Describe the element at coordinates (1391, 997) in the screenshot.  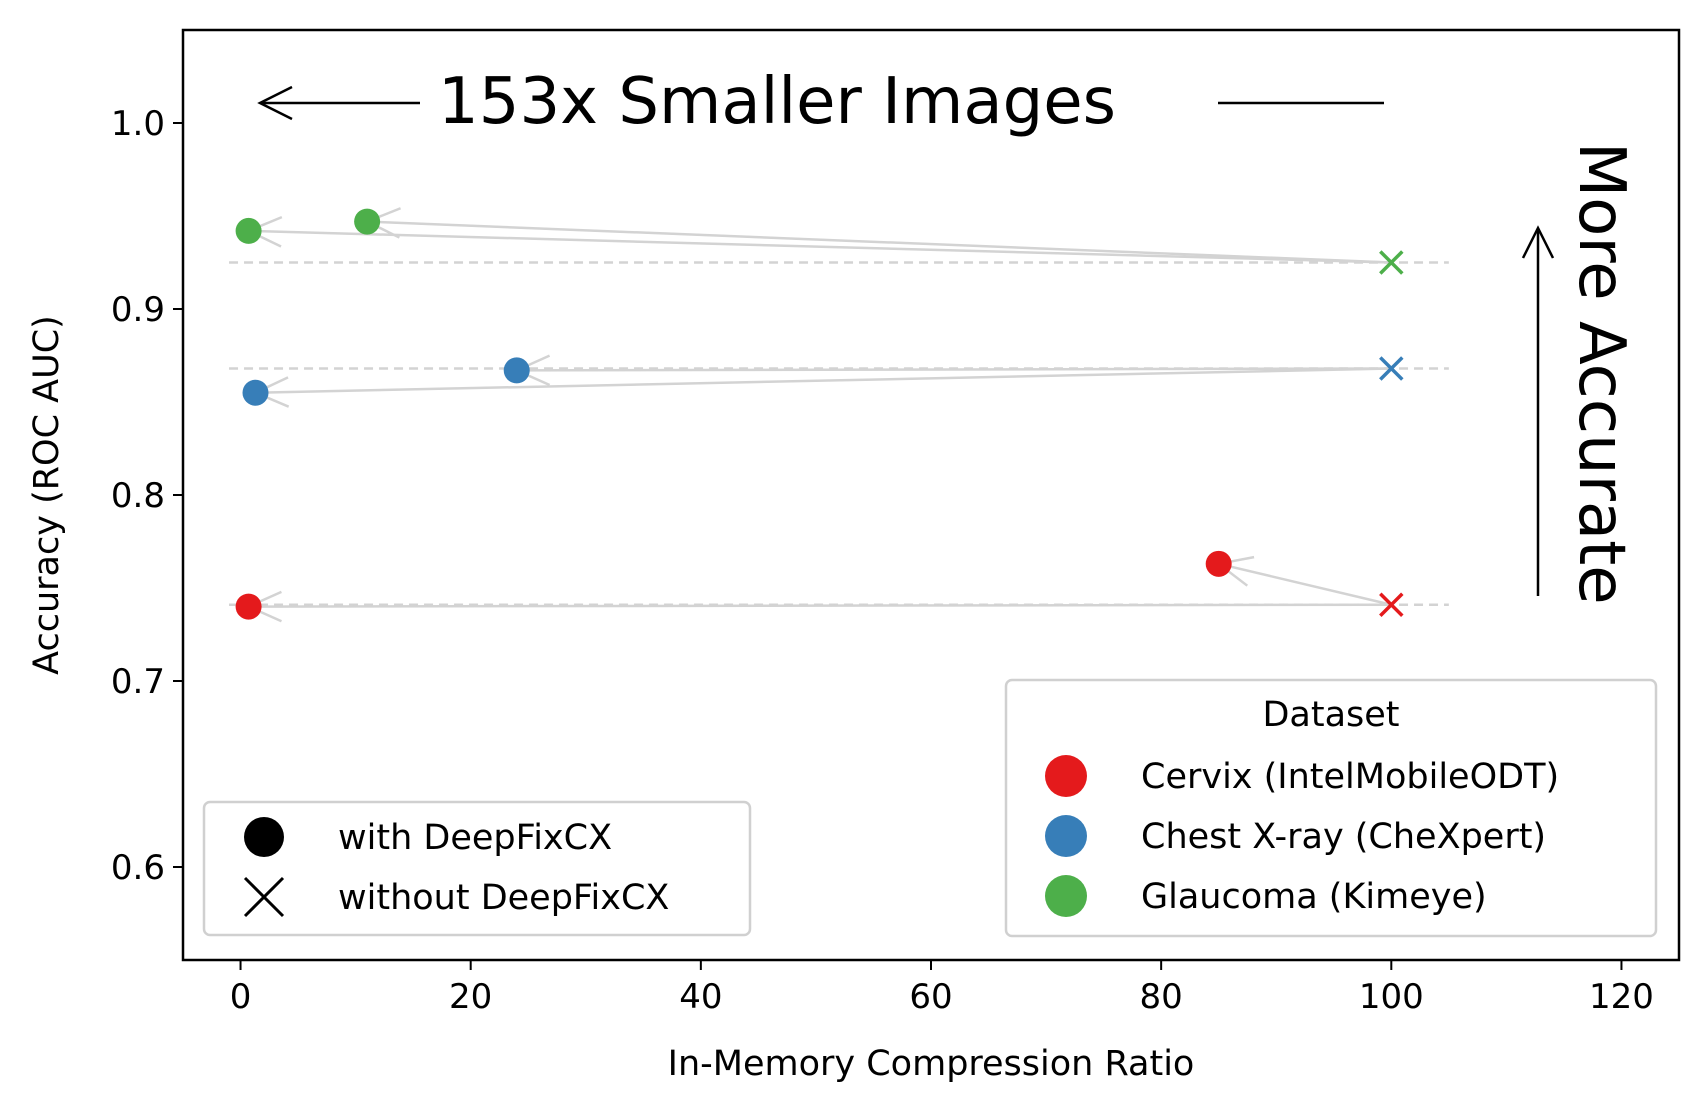
I see `x-tick-label: 100` at that location.